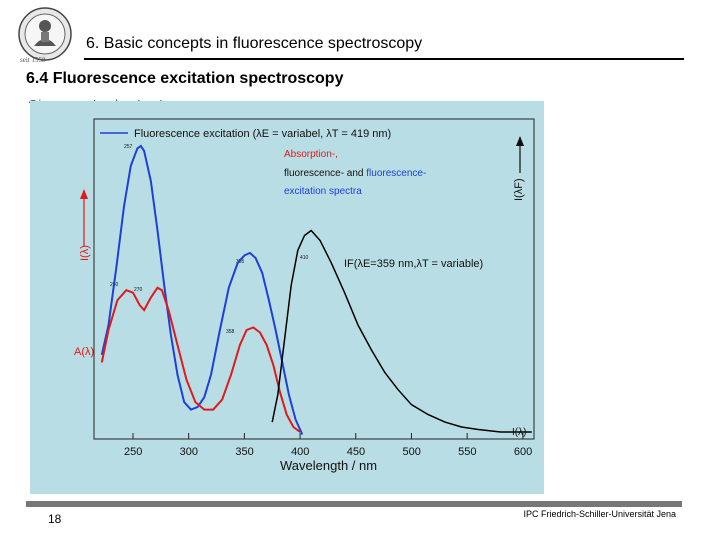  Describe the element at coordinates (413, 264) in the screenshot. I see `emission-curve-label: IF(λE=359 nm,λT = variable)` at that location.